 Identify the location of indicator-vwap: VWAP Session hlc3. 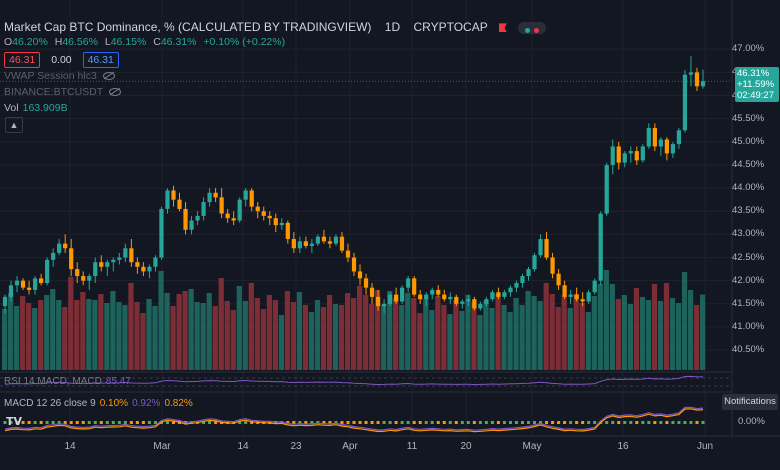
(59, 76).